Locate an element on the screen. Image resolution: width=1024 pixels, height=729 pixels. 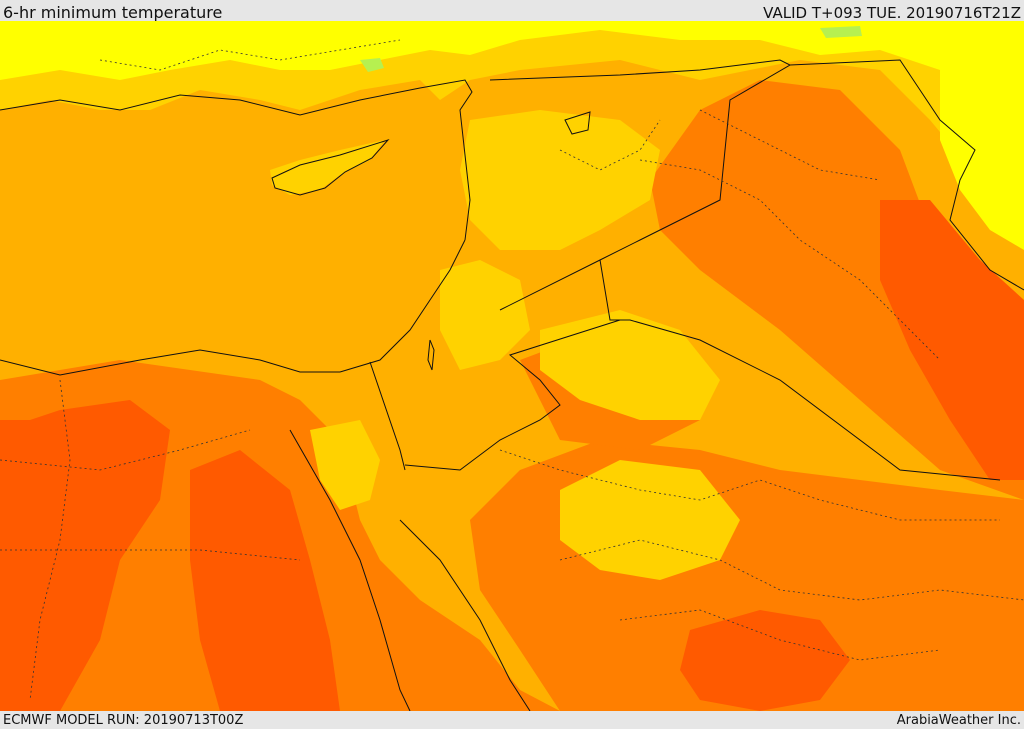
warmest-zone-red-sea is located at coordinates (25, 450).